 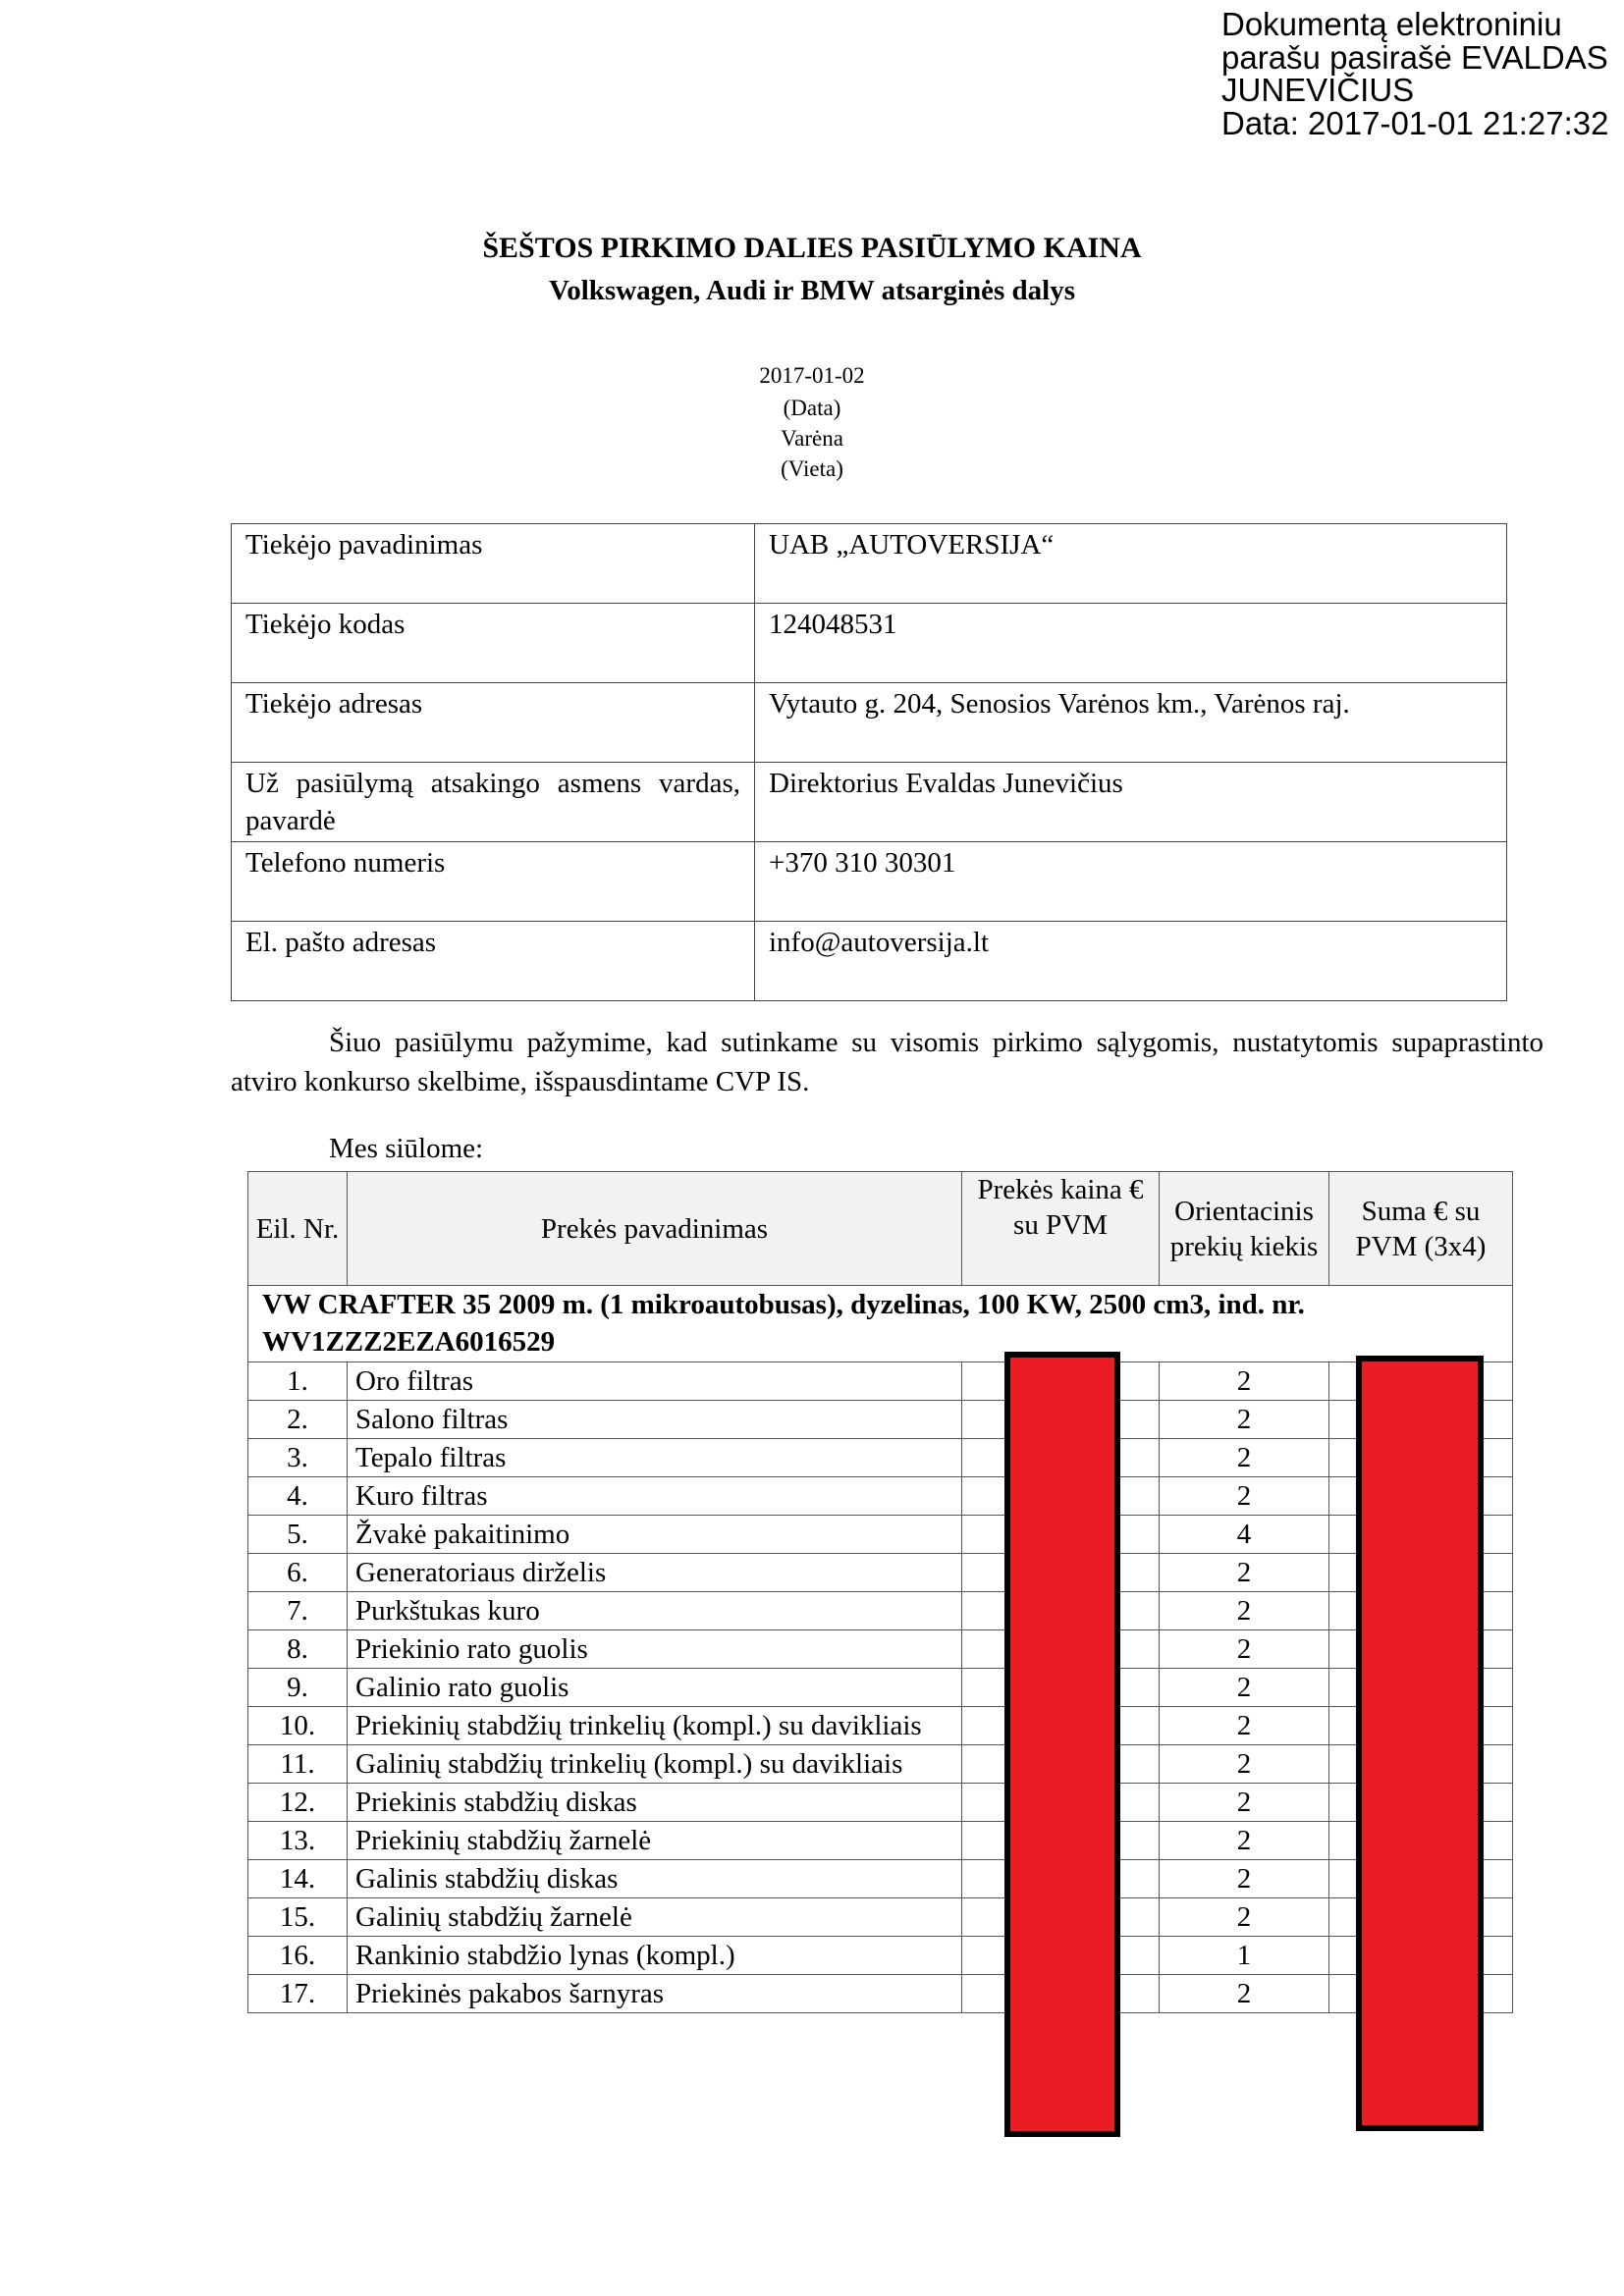 What do you see at coordinates (654, 1228) in the screenshot?
I see `header-name: Prekės pavadinimas` at bounding box center [654, 1228].